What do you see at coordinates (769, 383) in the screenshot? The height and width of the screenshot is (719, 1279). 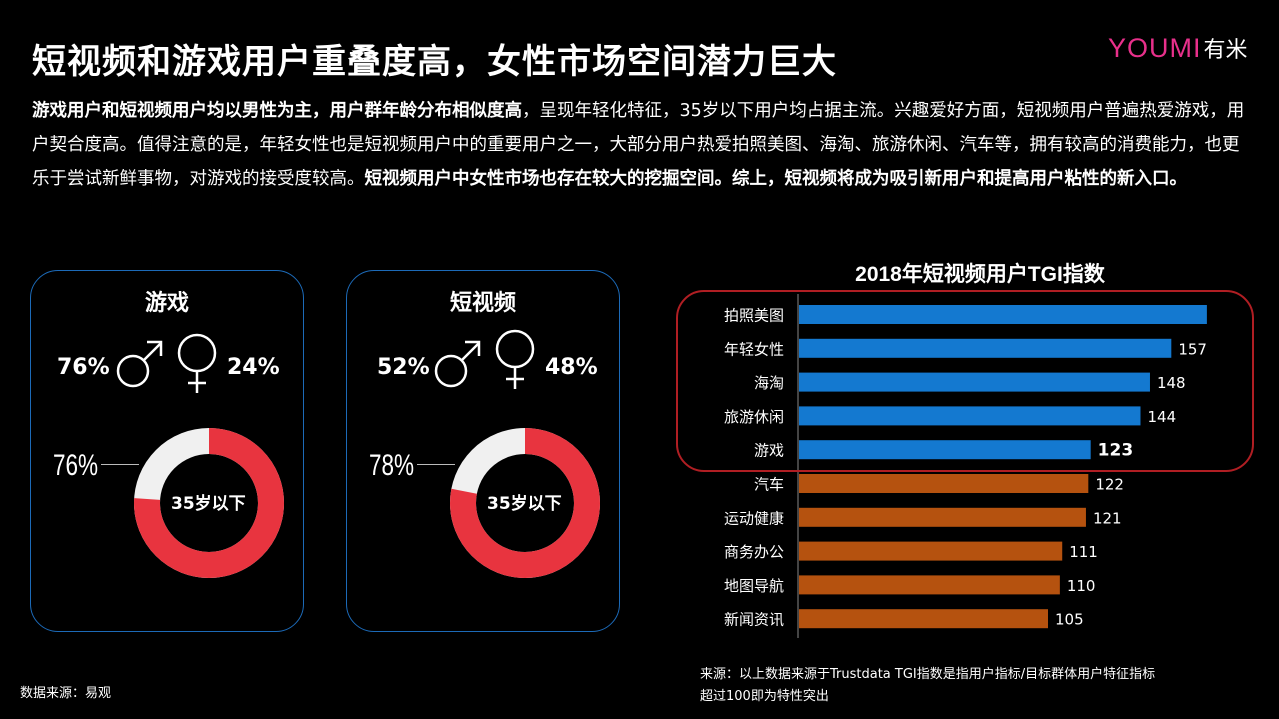 I see `category-label: 海淘` at bounding box center [769, 383].